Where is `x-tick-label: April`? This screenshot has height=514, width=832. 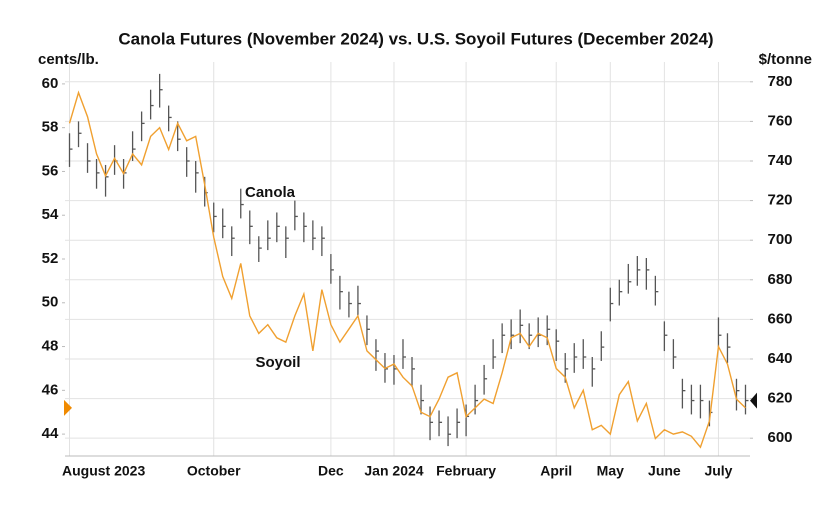
x-tick-label: April is located at coordinates (556, 471).